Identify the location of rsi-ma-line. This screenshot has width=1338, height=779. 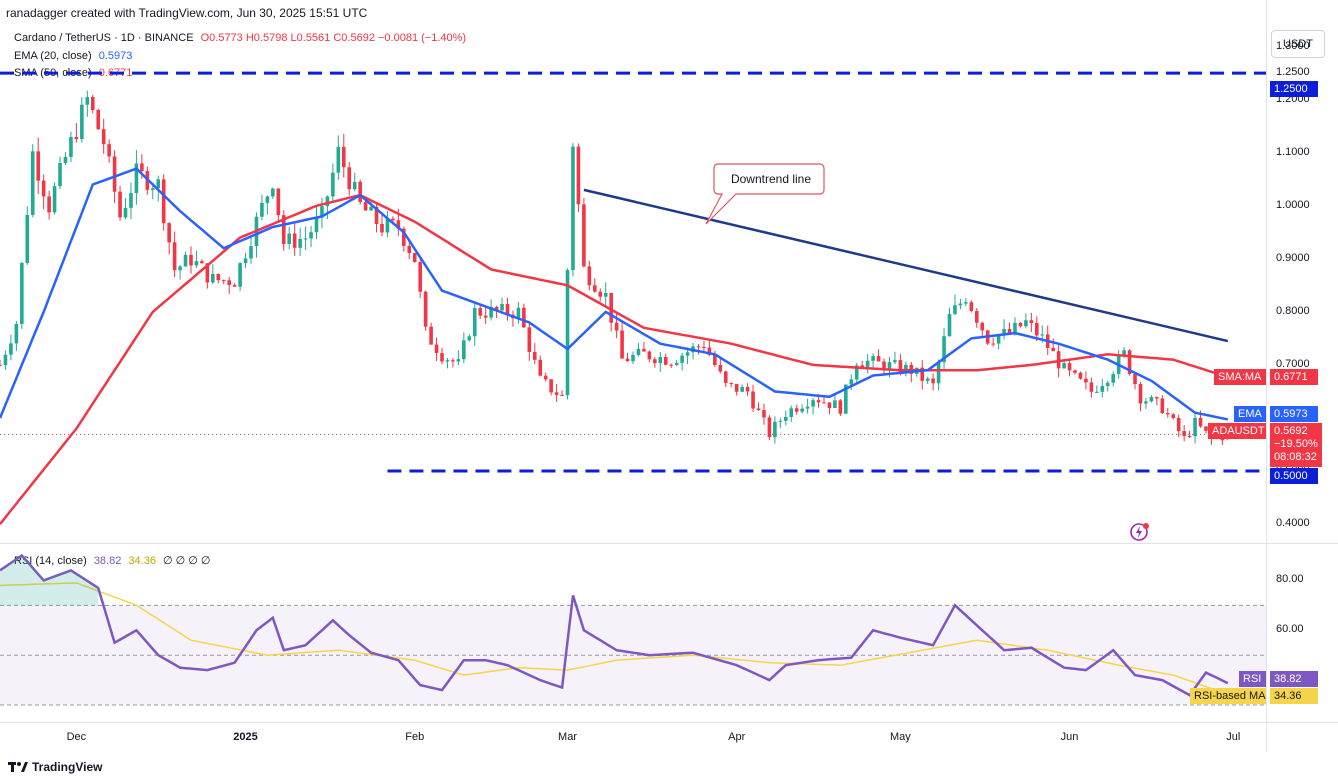
(614, 638).